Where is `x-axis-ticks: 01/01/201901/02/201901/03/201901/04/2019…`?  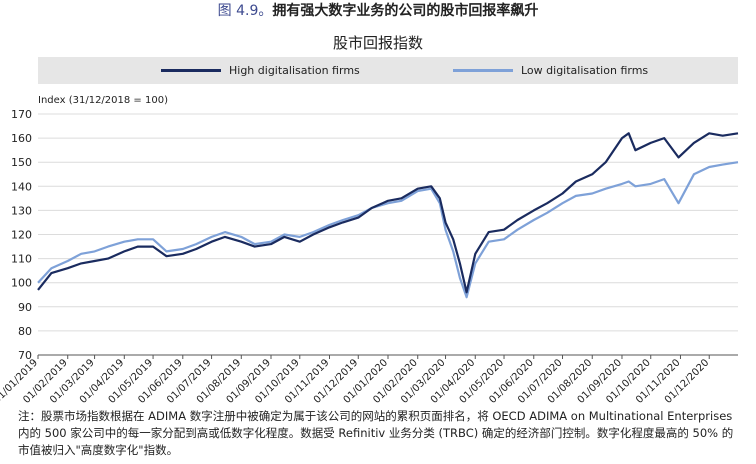 x-axis-ticks: 01/01/201901/02/201901/03/201901/04/2019… is located at coordinates (355, 380).